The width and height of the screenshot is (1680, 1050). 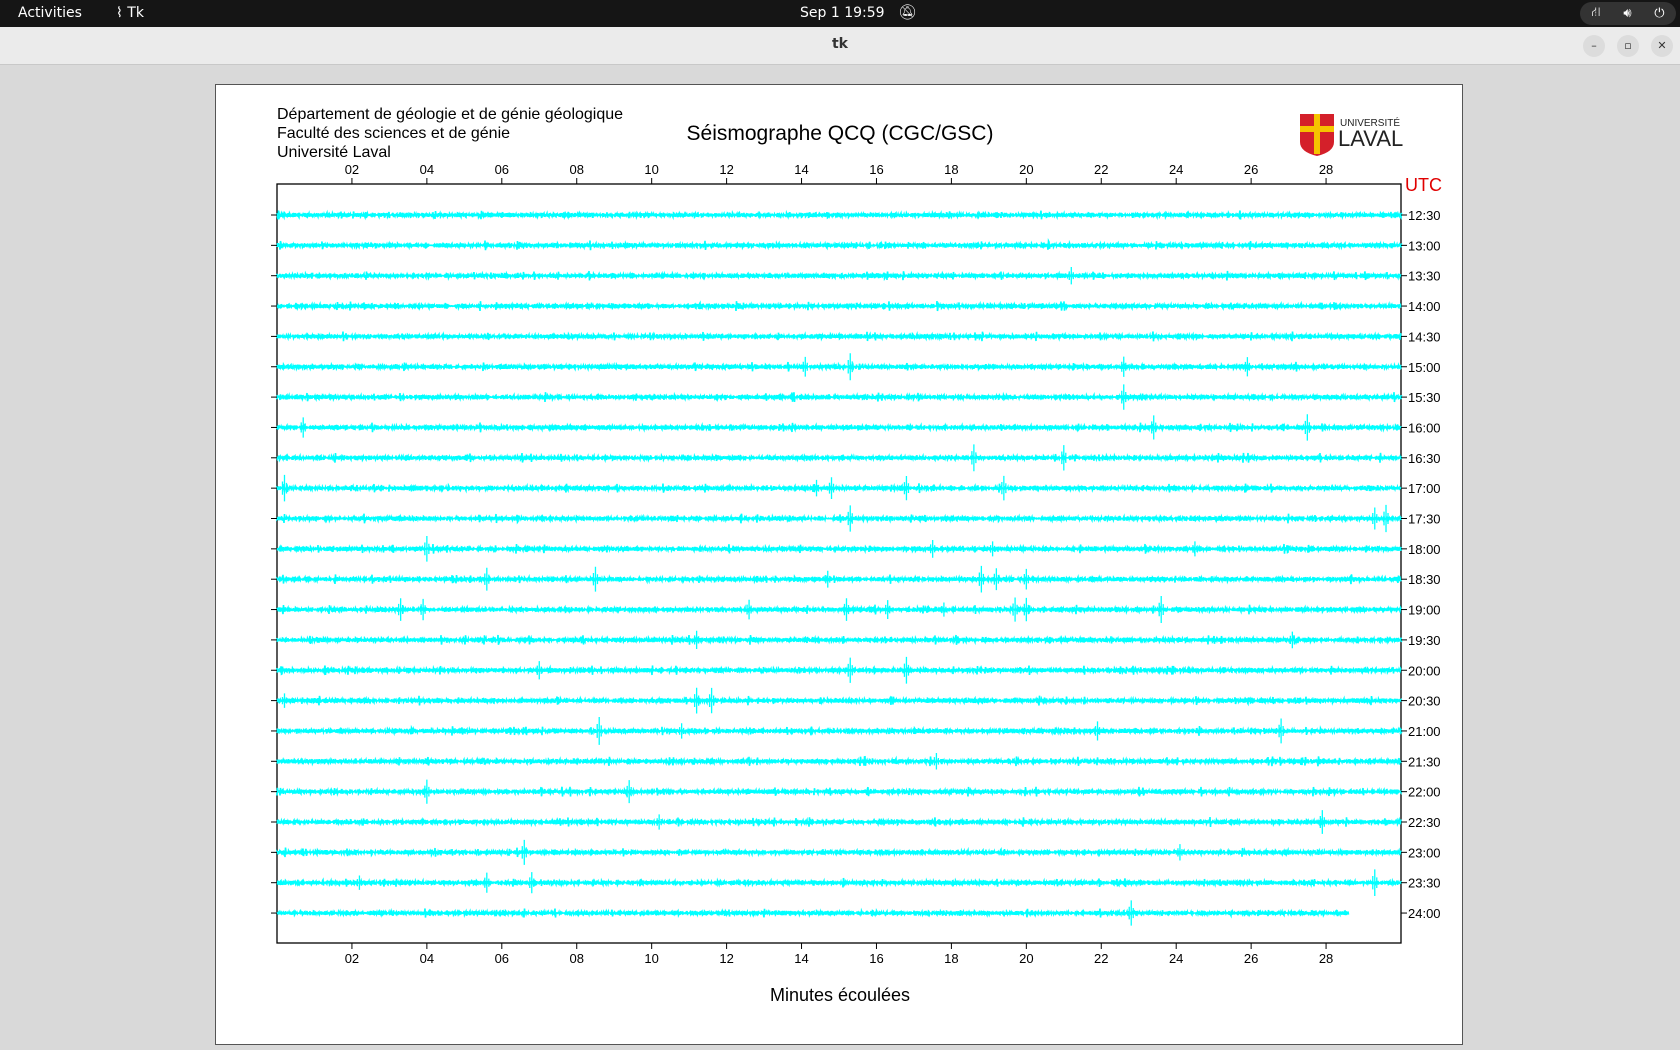 What do you see at coordinates (1101, 958) in the screenshot?
I see `x-tick-label-bottom: 22` at bounding box center [1101, 958].